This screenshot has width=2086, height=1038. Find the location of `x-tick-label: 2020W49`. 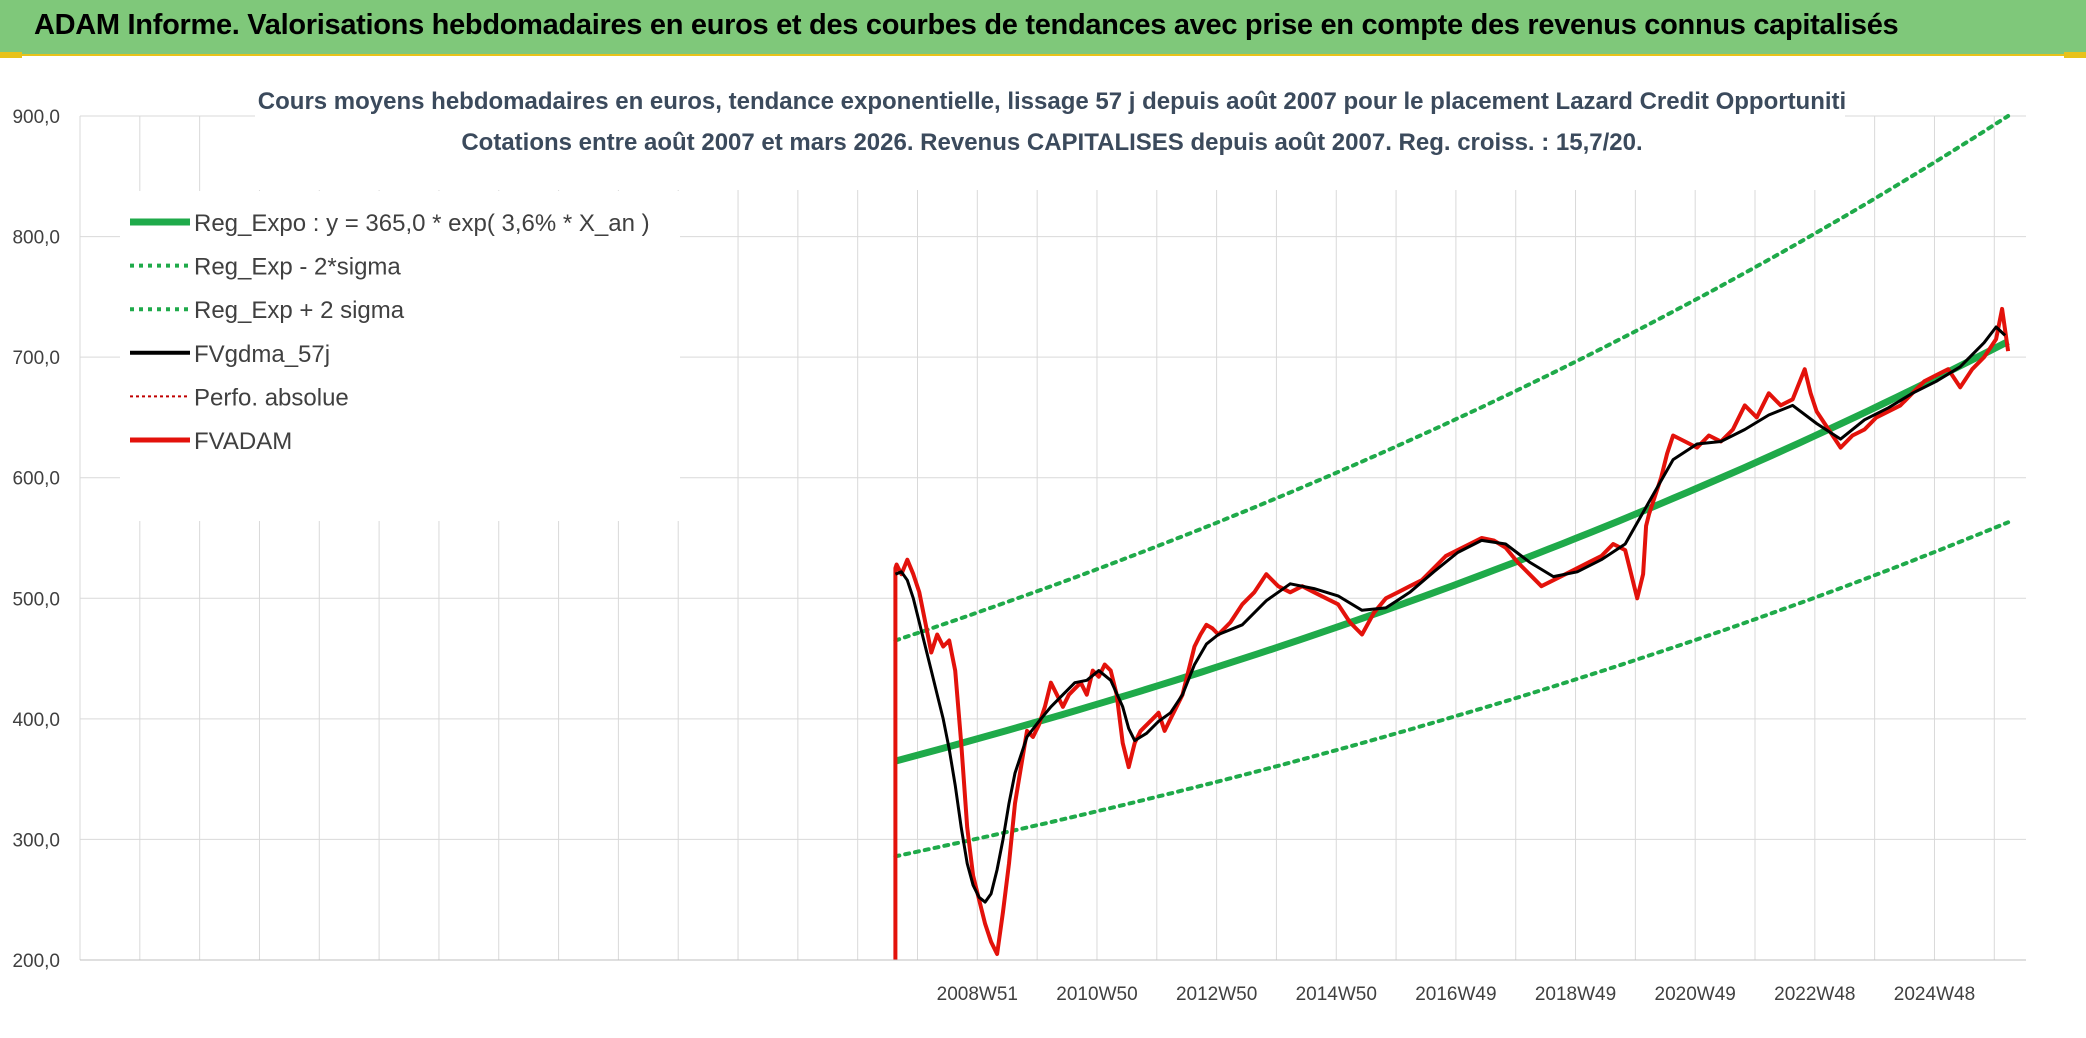

x-tick-label: 2020W49 is located at coordinates (1695, 994).